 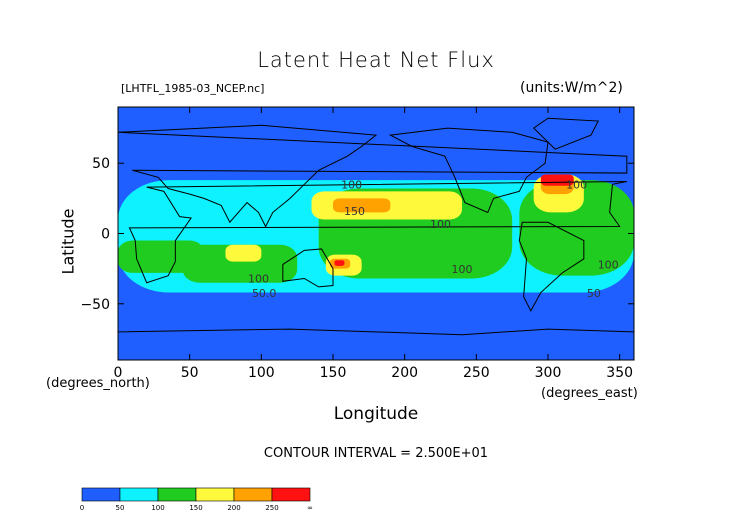 What do you see at coordinates (589, 393) in the screenshot?
I see `x-unit-note: (degrees_east)` at bounding box center [589, 393].